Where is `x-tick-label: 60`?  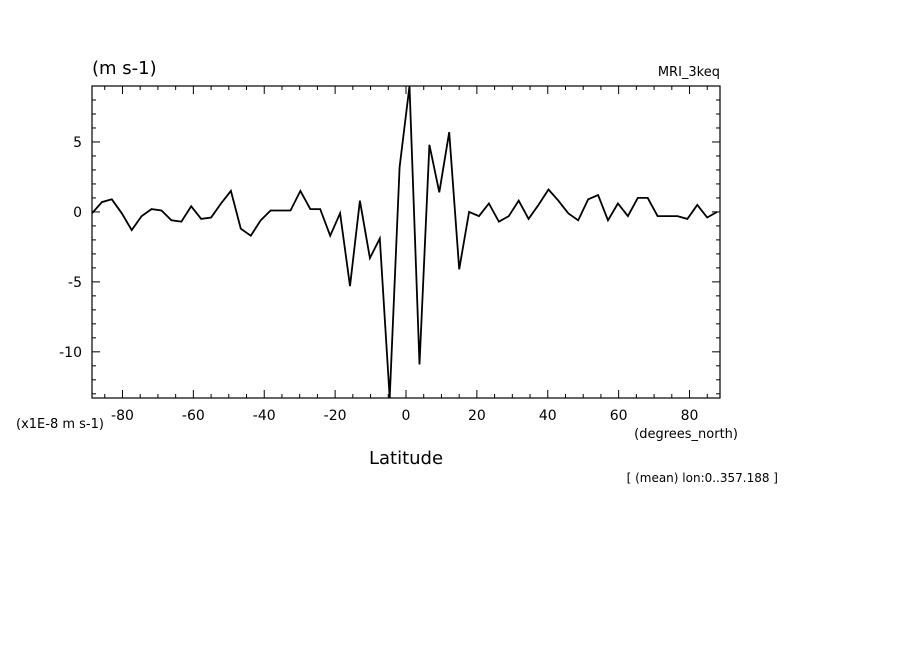 x-tick-label: 60 is located at coordinates (619, 416).